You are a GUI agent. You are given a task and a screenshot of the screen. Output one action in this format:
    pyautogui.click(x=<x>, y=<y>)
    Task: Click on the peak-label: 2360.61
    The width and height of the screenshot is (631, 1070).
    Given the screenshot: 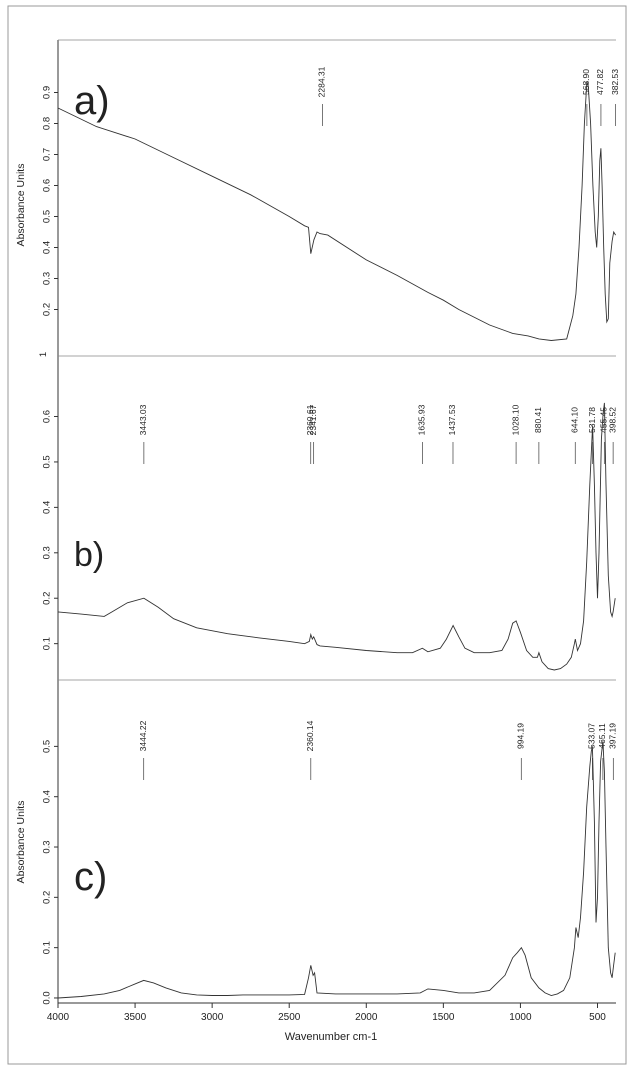 What is the action you would take?
    pyautogui.click(x=310, y=419)
    